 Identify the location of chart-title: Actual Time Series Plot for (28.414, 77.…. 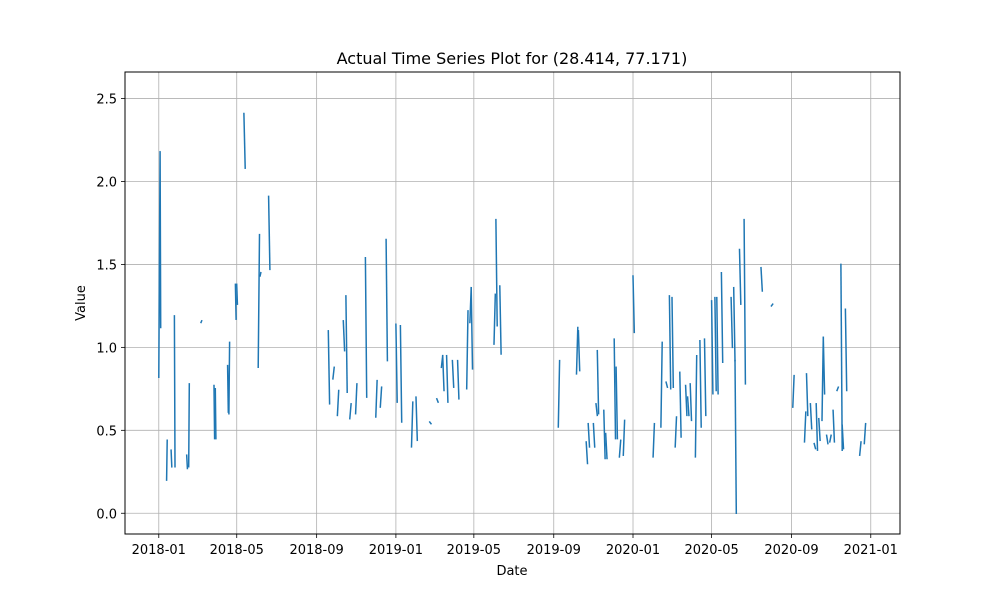
(512, 58).